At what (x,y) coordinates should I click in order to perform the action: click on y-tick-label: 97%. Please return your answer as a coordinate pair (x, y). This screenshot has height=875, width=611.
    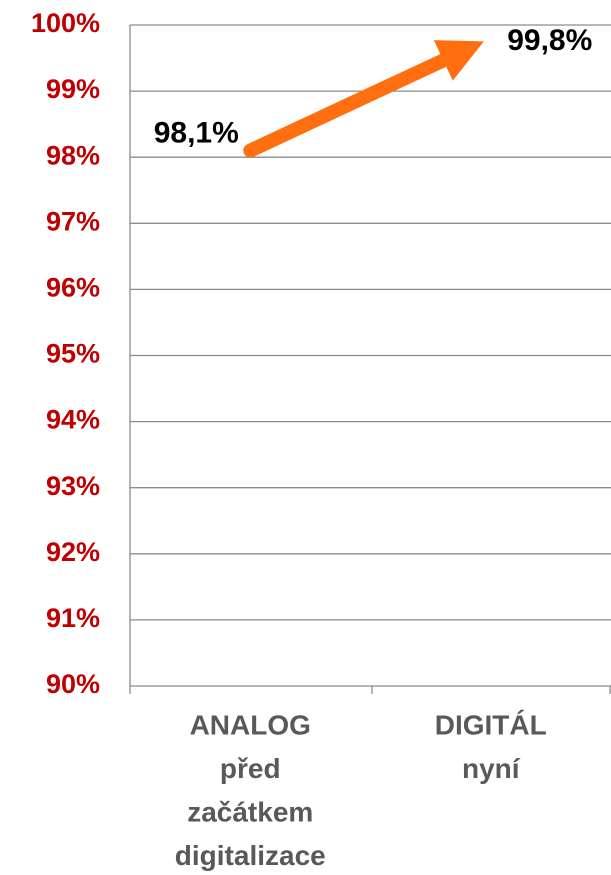
    Looking at the image, I should click on (73, 221).